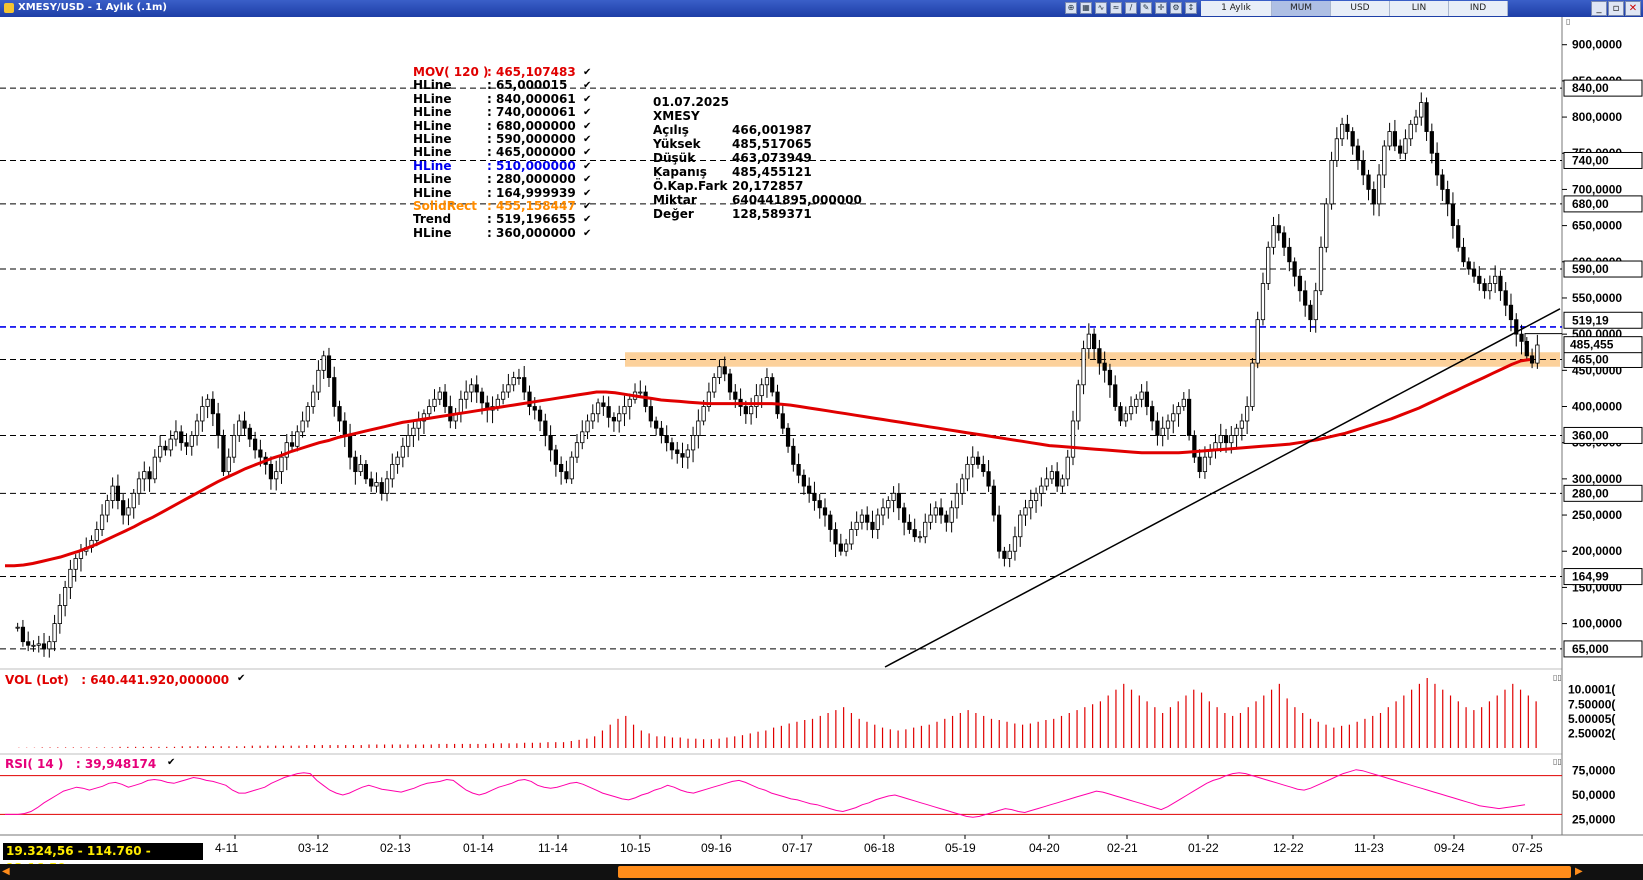 This screenshot has width=1643, height=880. I want to click on info-value: 463,073949, so click(772, 158).